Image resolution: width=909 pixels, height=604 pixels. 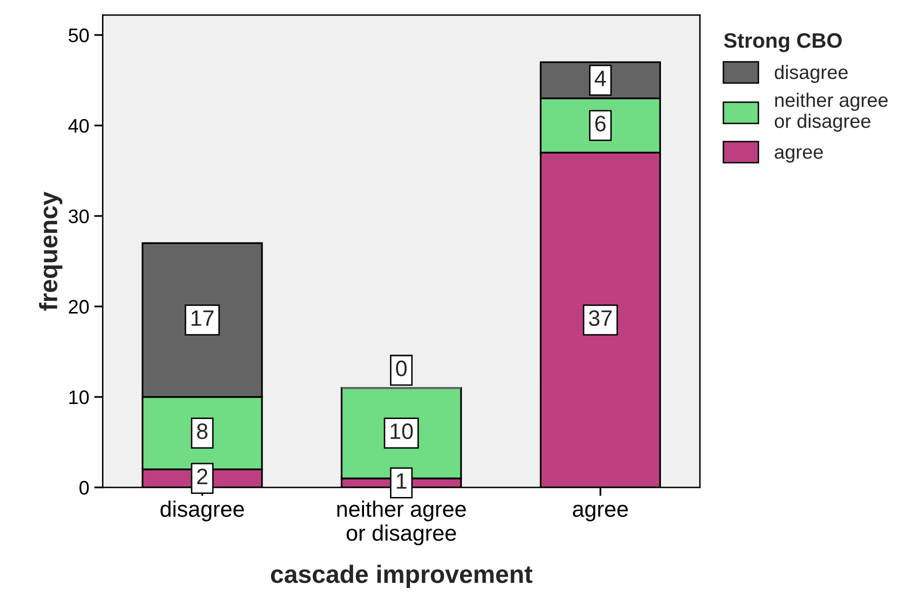 What do you see at coordinates (79, 397) in the screenshot?
I see `y-tick-label: 10` at bounding box center [79, 397].